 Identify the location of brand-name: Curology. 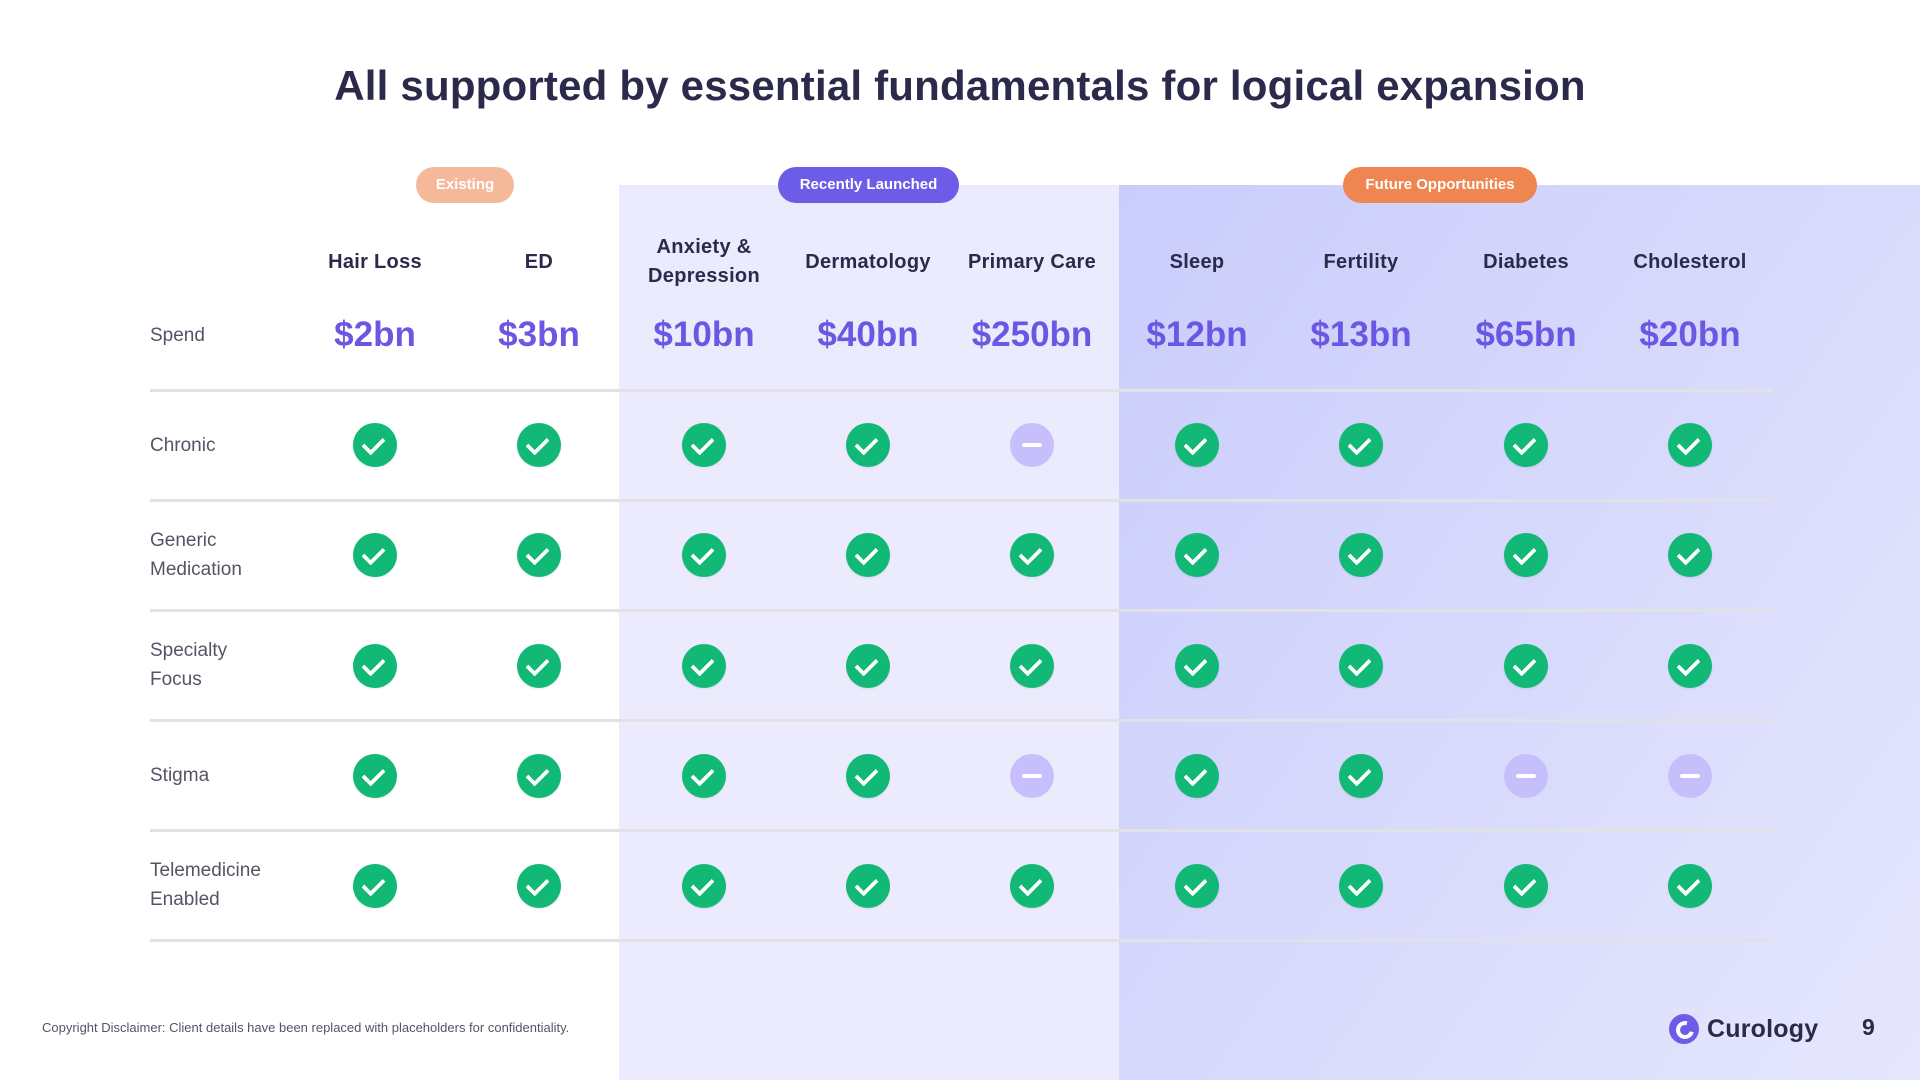
(1763, 1028).